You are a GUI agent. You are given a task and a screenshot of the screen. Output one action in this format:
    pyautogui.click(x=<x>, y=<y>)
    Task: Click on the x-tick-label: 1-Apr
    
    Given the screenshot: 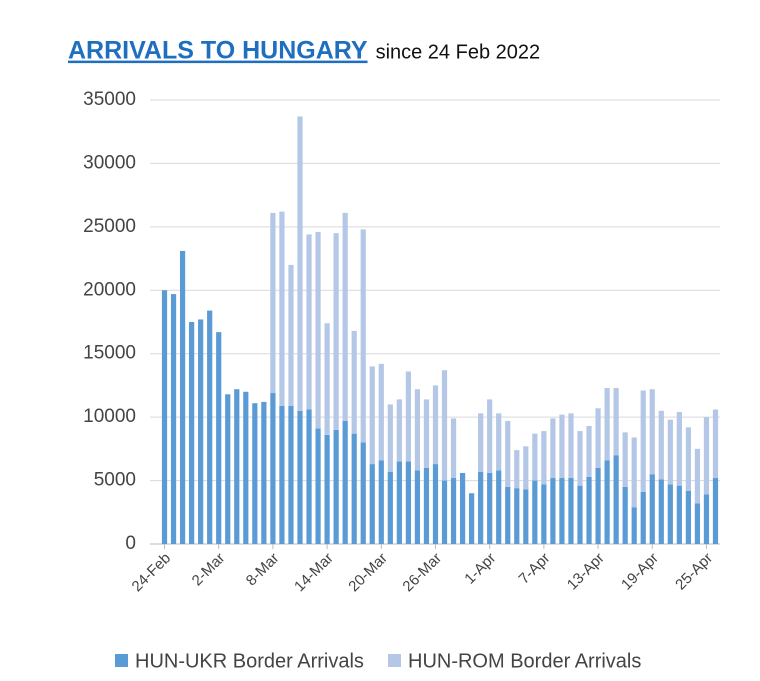 What is the action you would take?
    pyautogui.click(x=480, y=569)
    